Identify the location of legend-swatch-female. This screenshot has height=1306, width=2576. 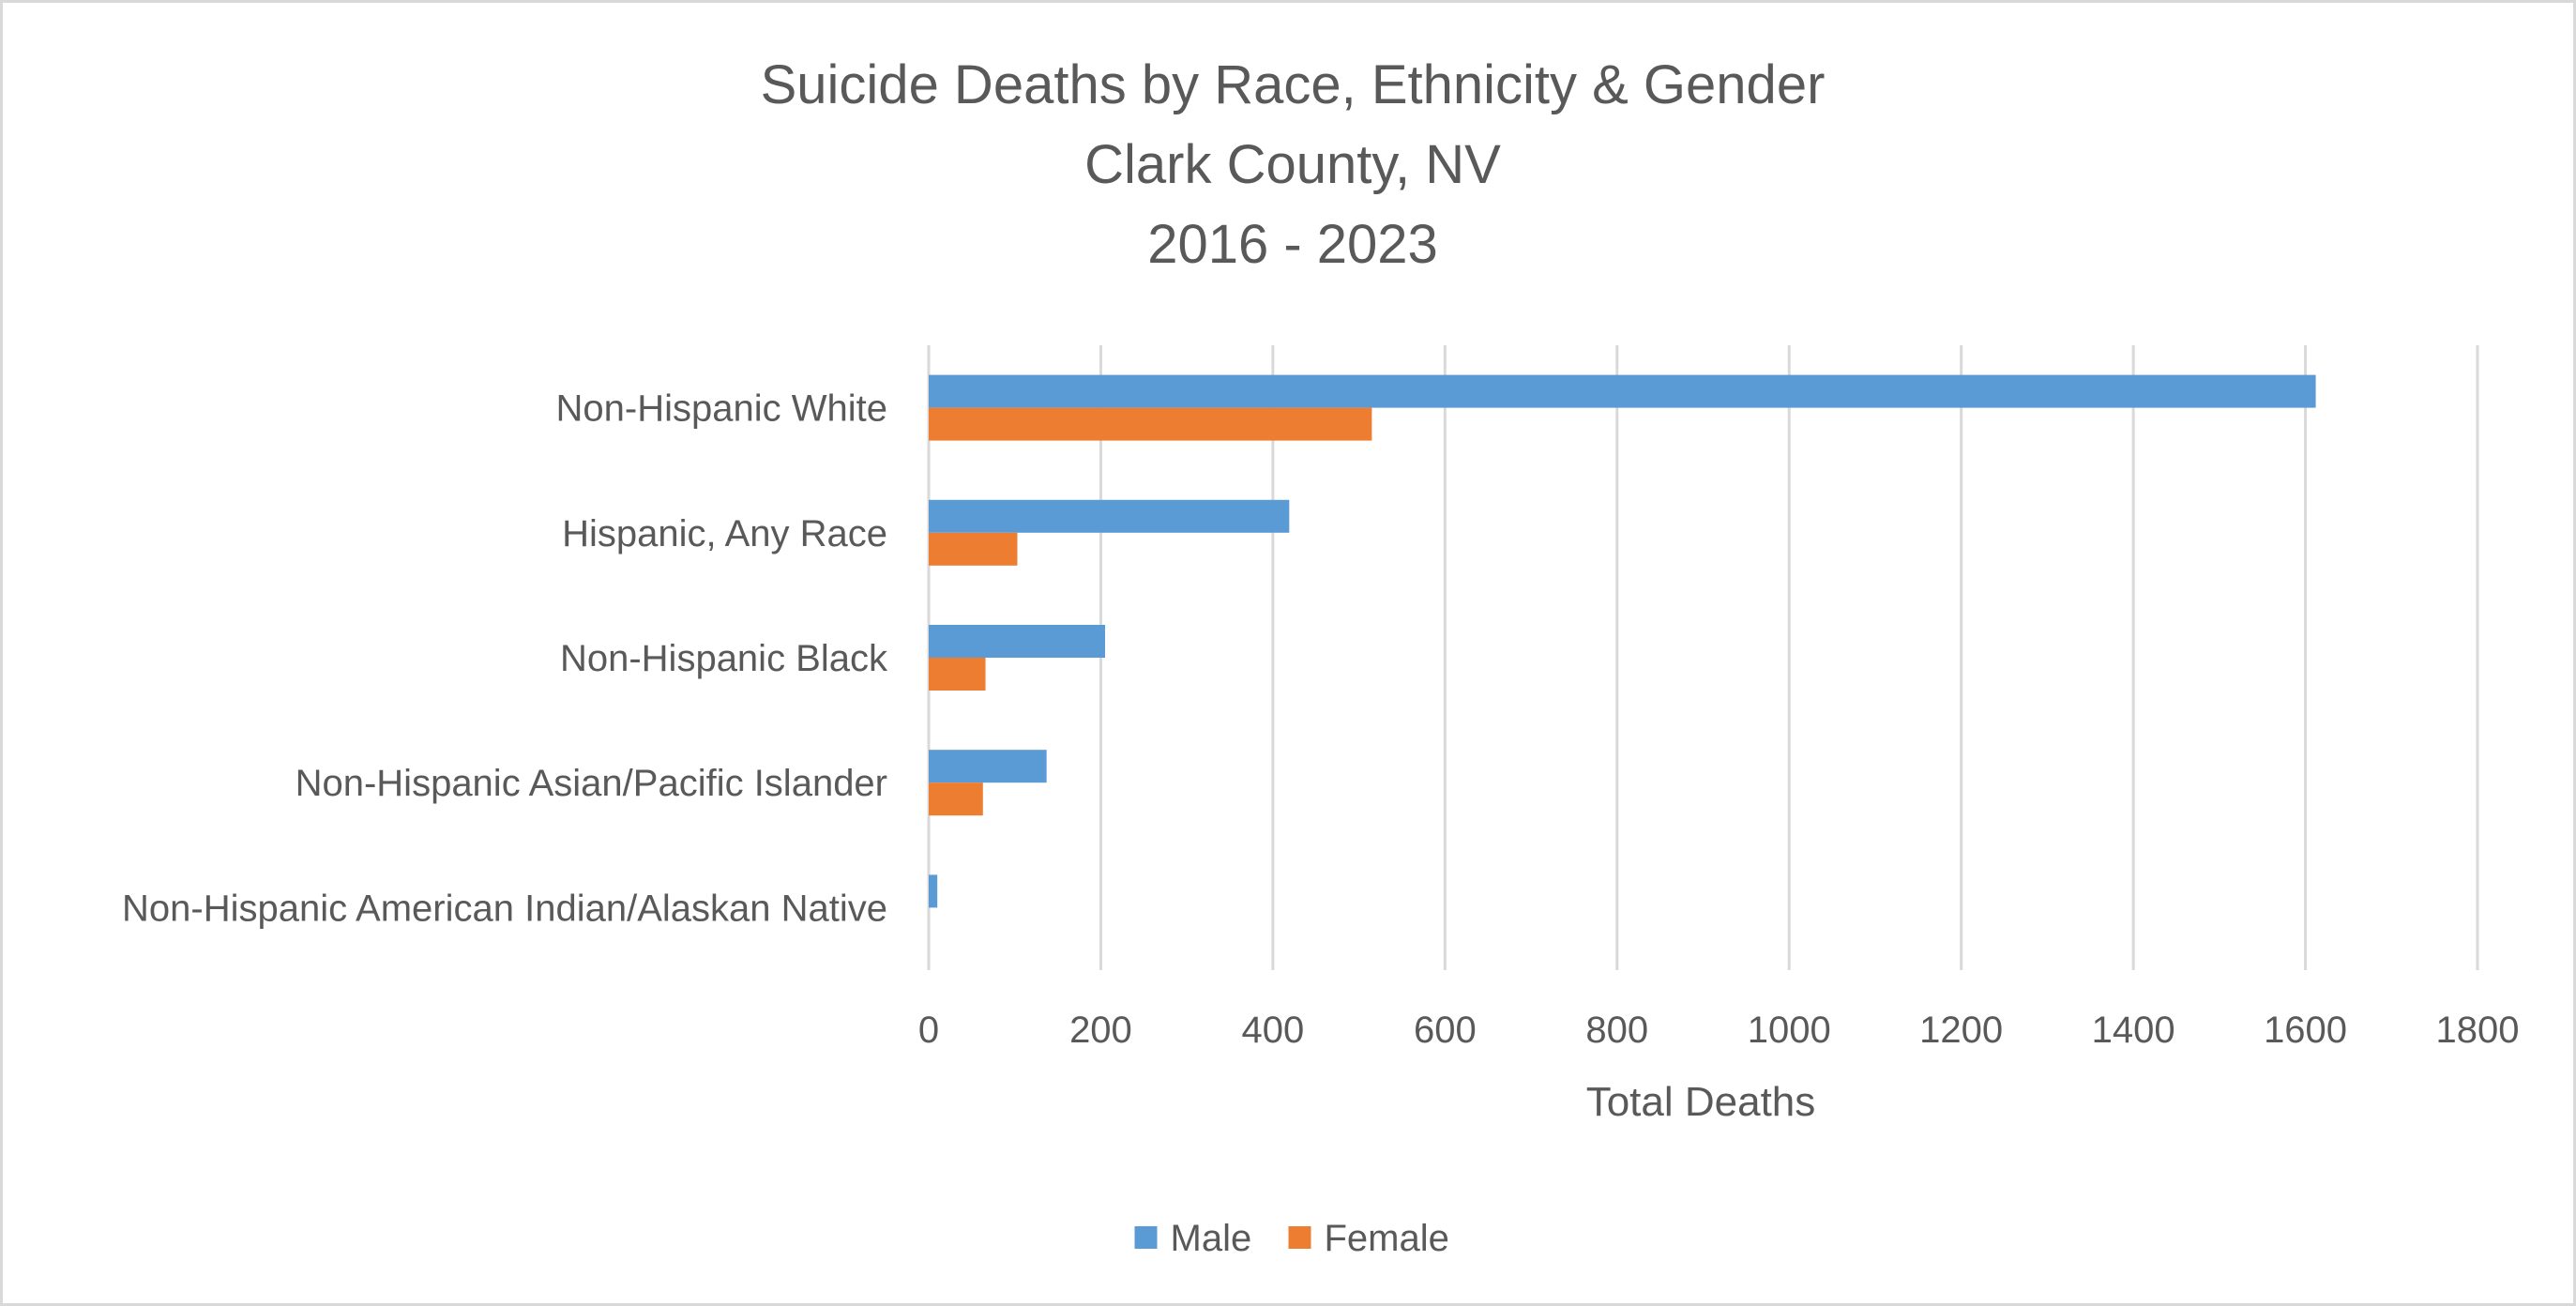
(1299, 1237).